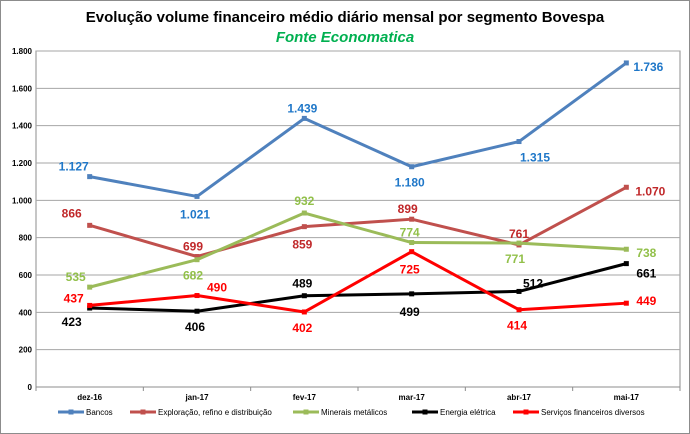 The height and width of the screenshot is (434, 690). What do you see at coordinates (345, 37) in the screenshot?
I see `chart-subtitle: Fonte Economatica` at bounding box center [345, 37].